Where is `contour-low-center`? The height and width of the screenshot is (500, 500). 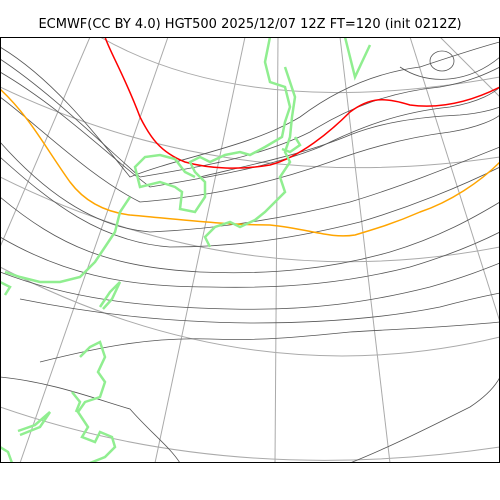 contour-low-center is located at coordinates (442, 61).